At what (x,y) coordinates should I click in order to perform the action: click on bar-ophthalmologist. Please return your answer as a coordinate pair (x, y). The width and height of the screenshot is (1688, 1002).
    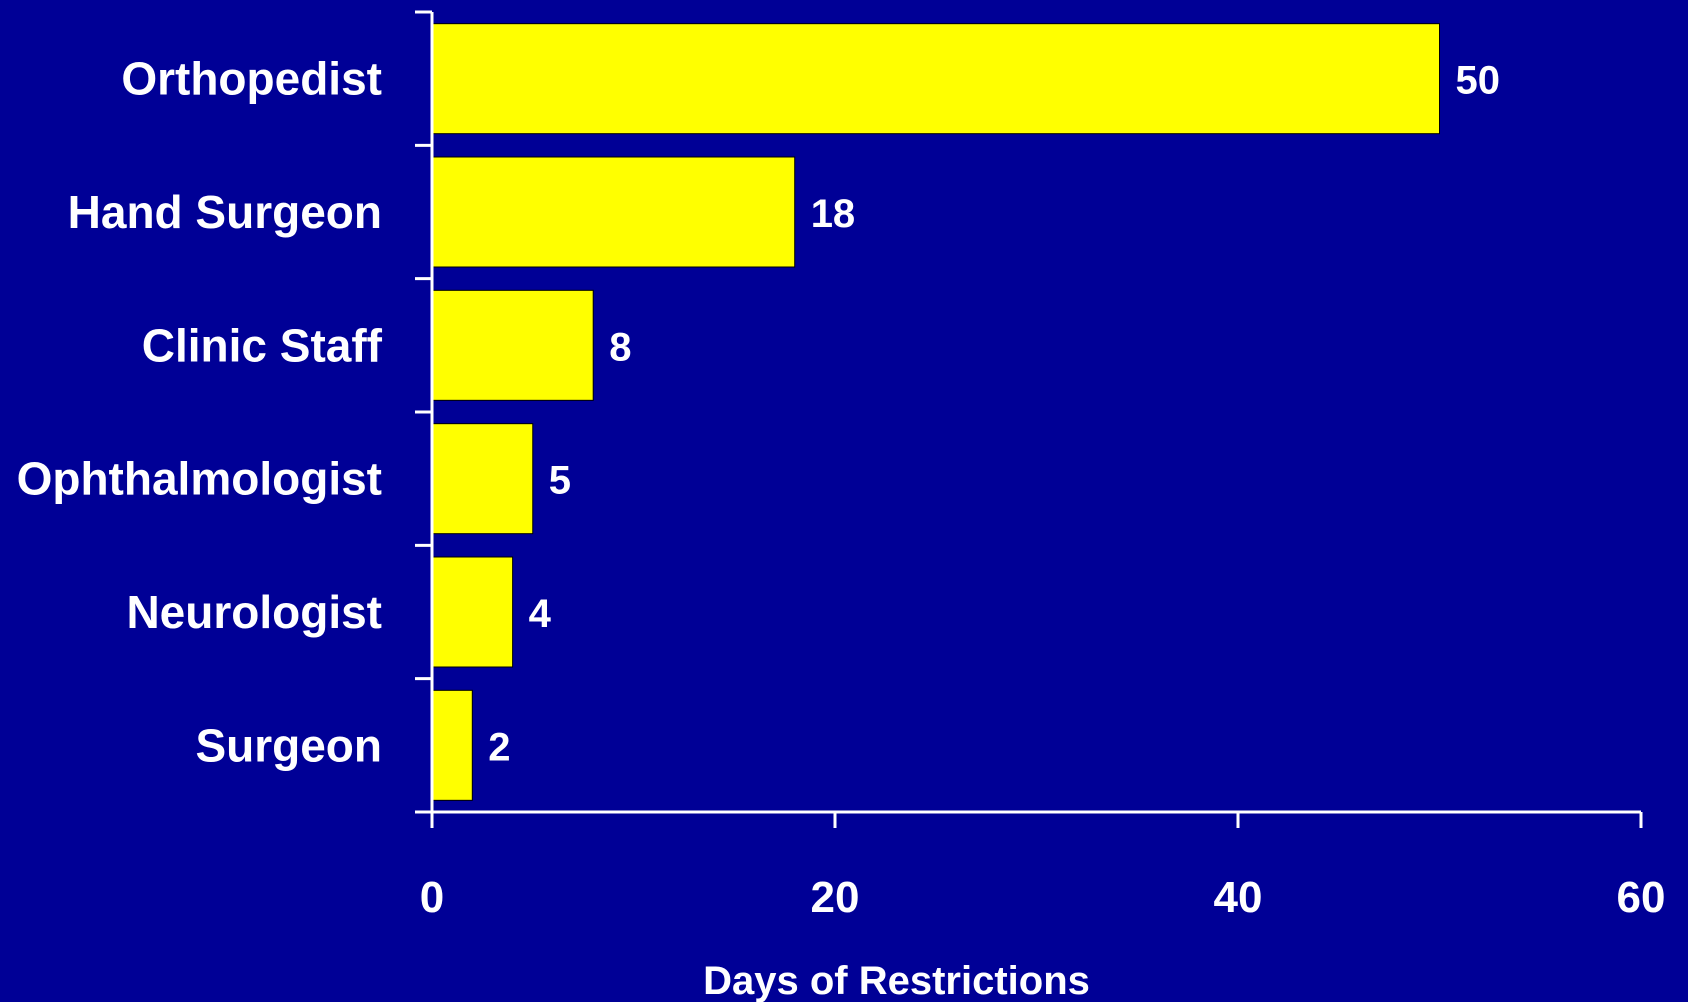
    Looking at the image, I should click on (482, 479).